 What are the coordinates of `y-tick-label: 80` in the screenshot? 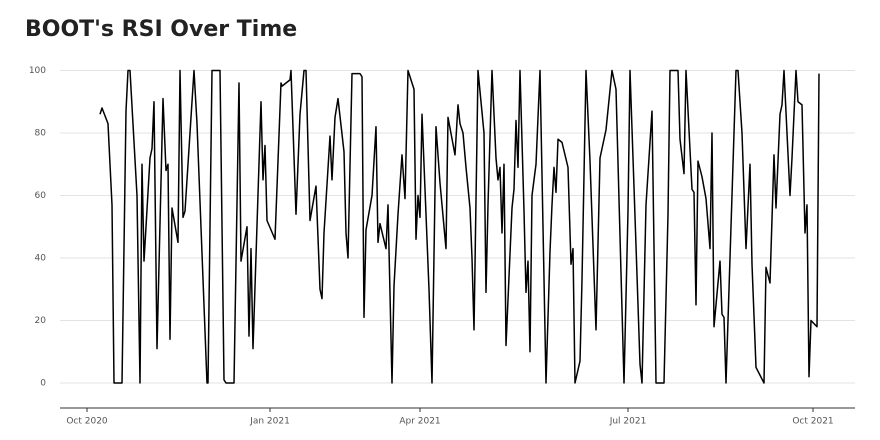 It's located at (41, 134).